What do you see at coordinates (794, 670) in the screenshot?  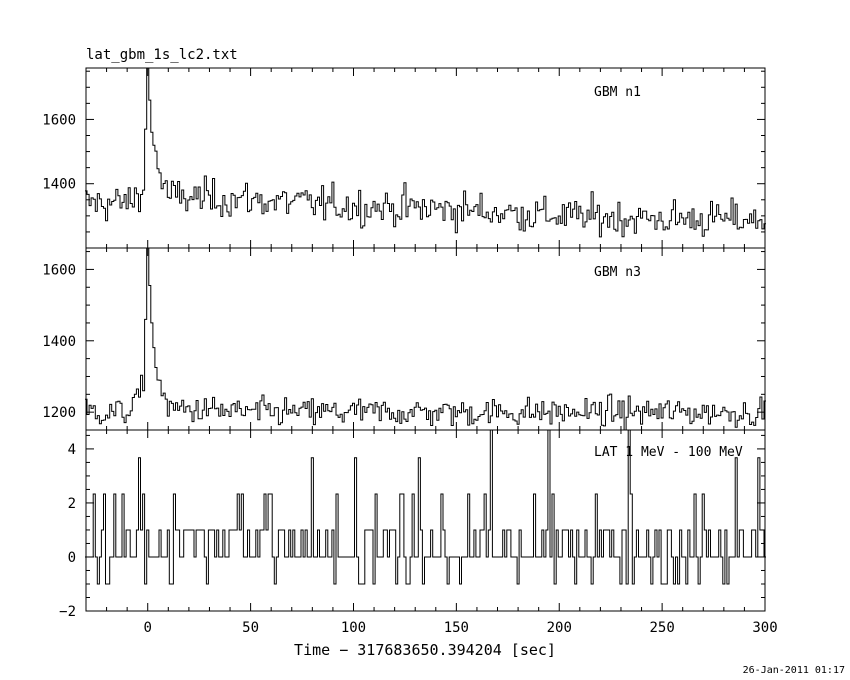 I see `timestamp-label: 26-Jan-2011 01:17` at bounding box center [794, 670].